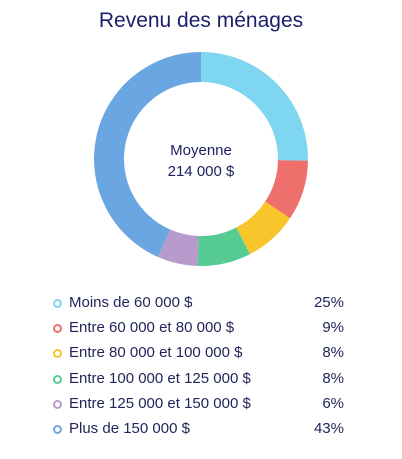  Describe the element at coordinates (160, 403) in the screenshot. I see `legend-label: Entre 125 000 et 150 000 $` at that location.